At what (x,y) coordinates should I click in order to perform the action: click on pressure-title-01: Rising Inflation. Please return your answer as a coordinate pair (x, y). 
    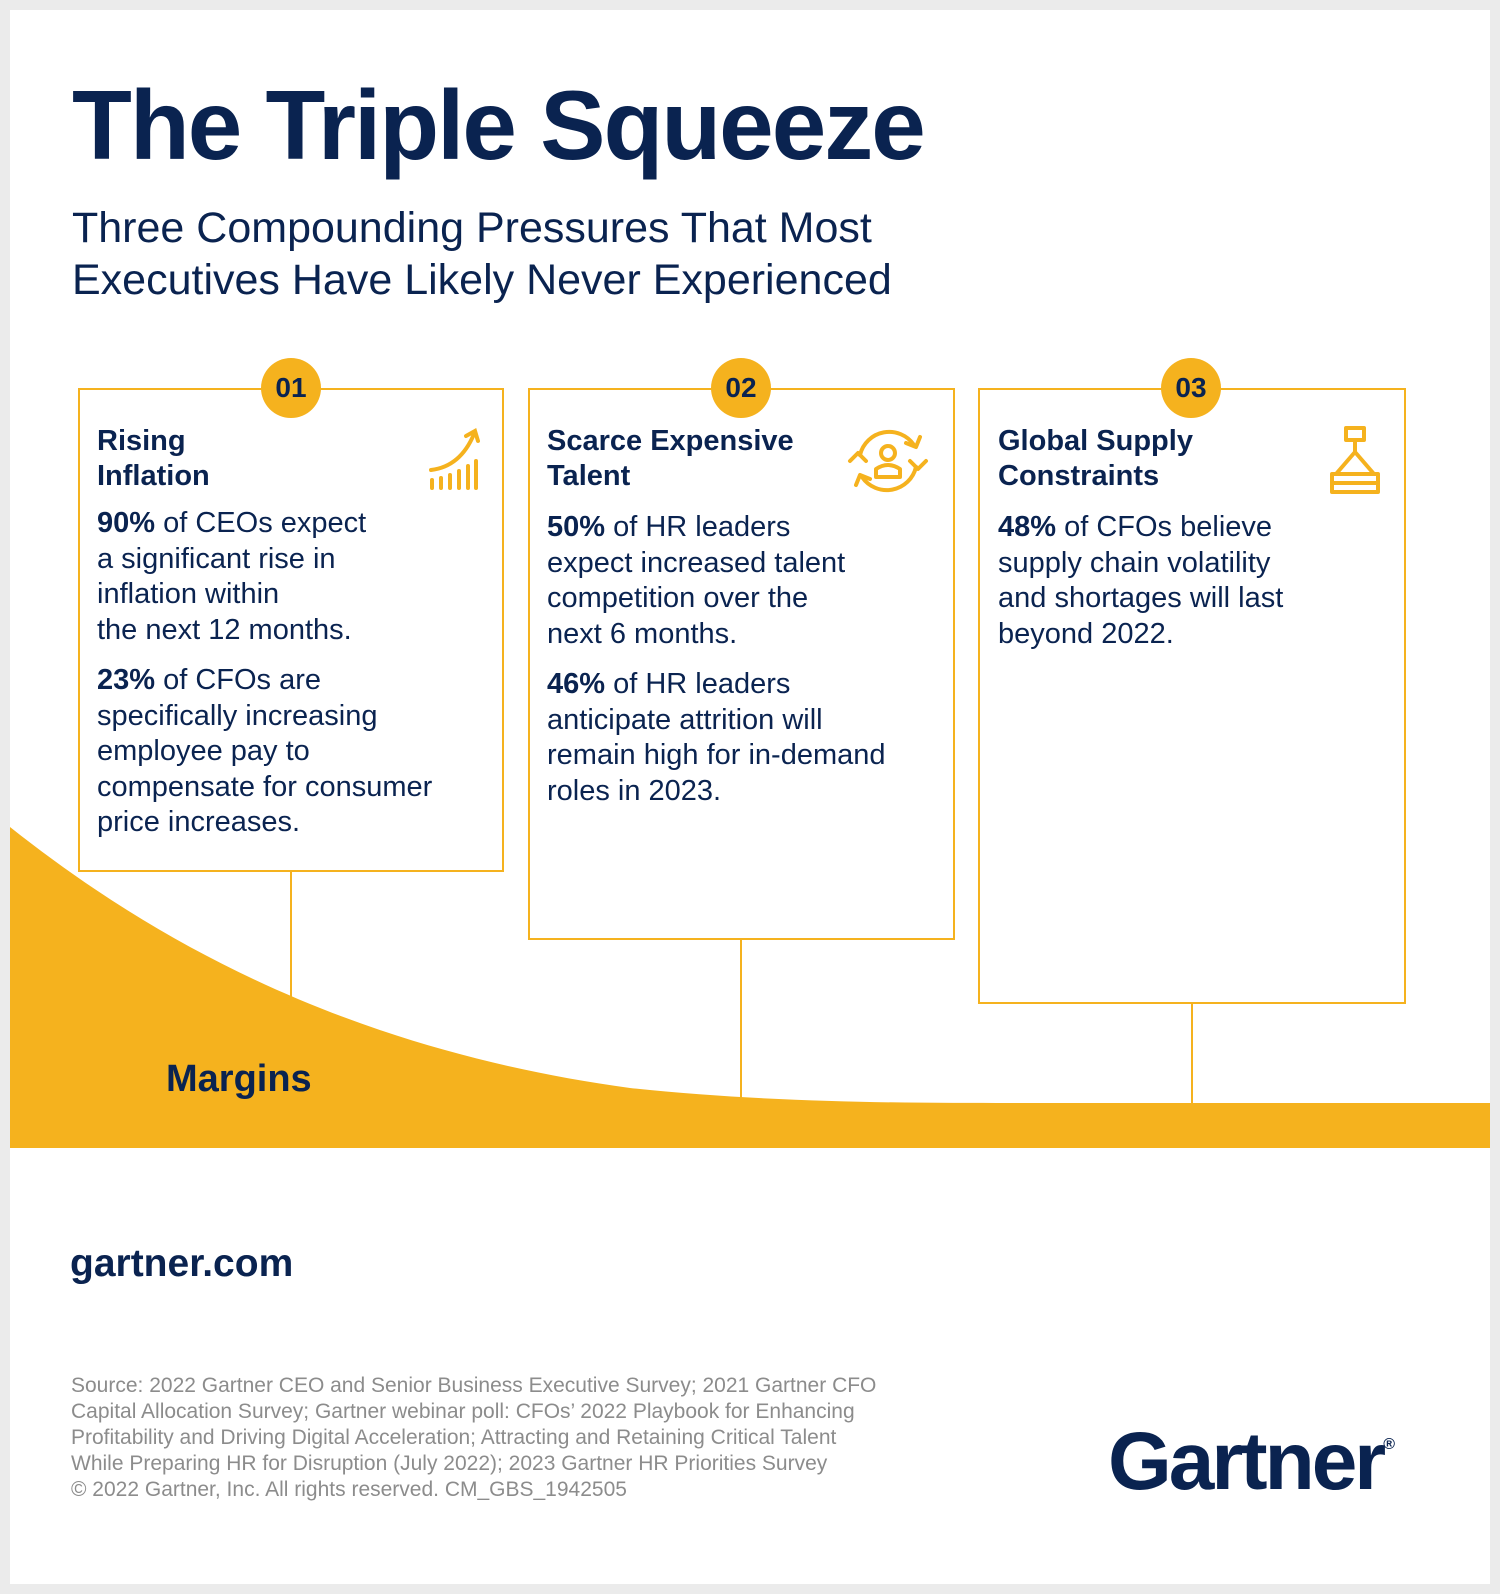
    Looking at the image, I should click on (153, 458).